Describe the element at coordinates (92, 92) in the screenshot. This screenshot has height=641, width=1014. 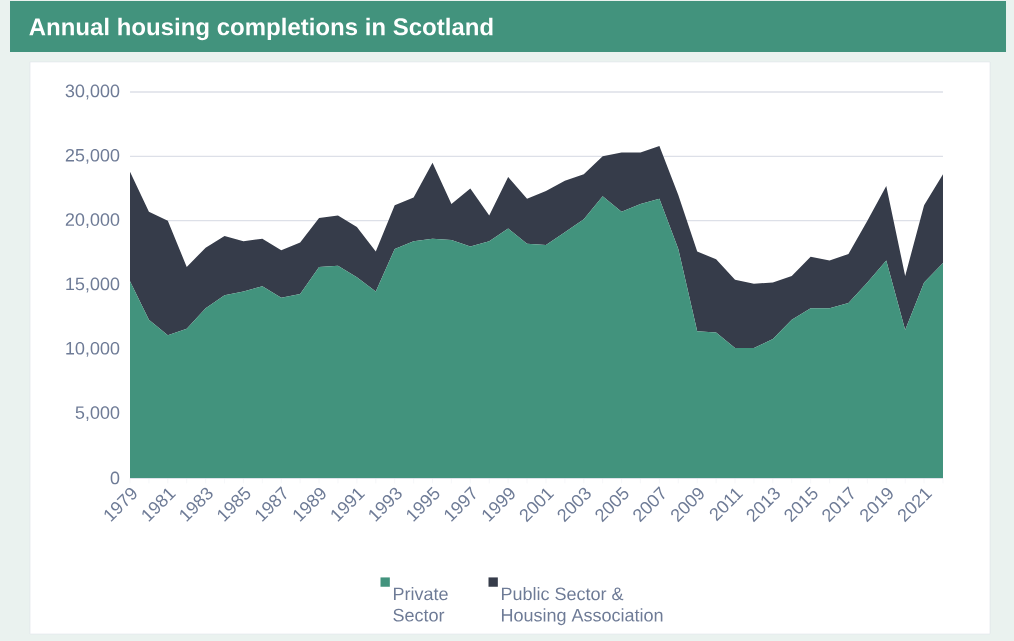
I see `y-tick-label: 30,000` at that location.